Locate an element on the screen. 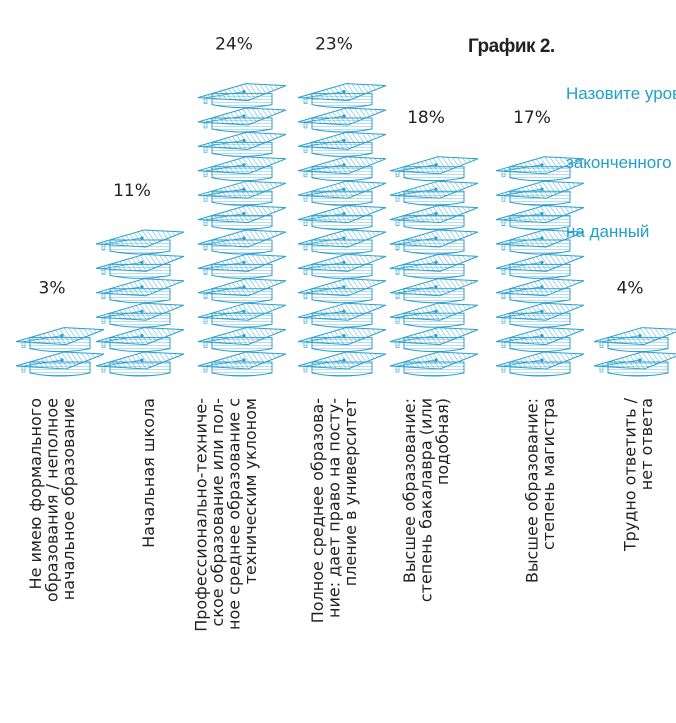 The width and height of the screenshot is (676, 723). category-label-line: нет ответа is located at coordinates (646, 444).